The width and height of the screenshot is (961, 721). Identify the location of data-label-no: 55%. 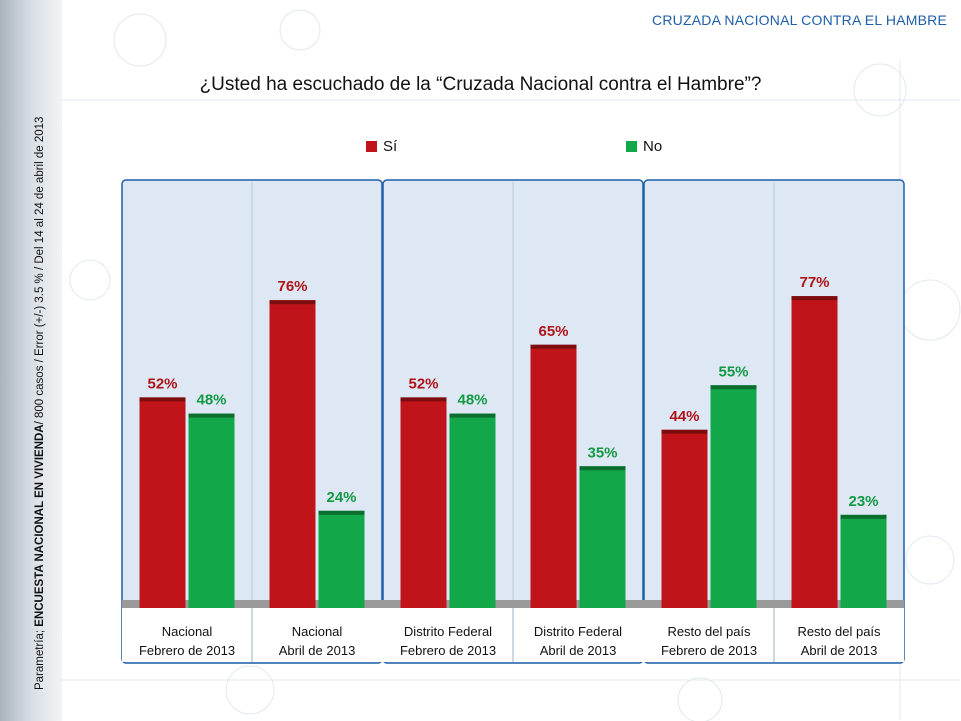
(733, 371).